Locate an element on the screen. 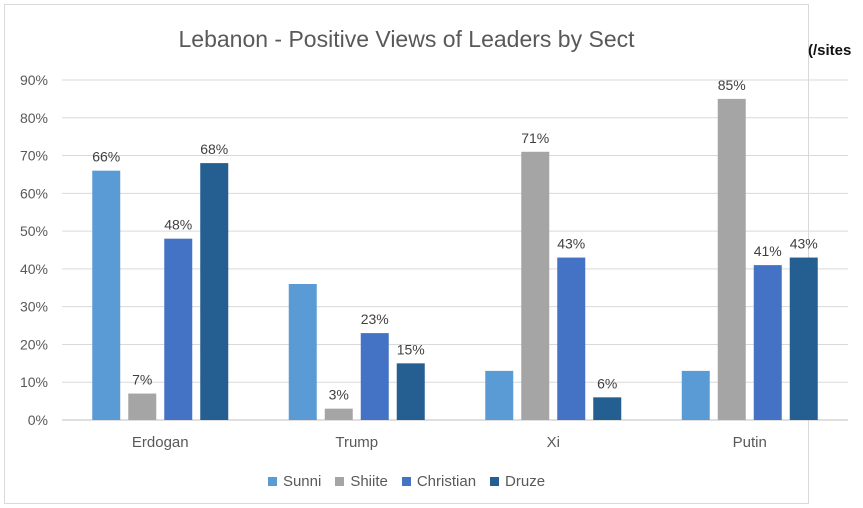 This screenshot has height=508, width=863. legend-item-christian: Christian is located at coordinates (439, 481).